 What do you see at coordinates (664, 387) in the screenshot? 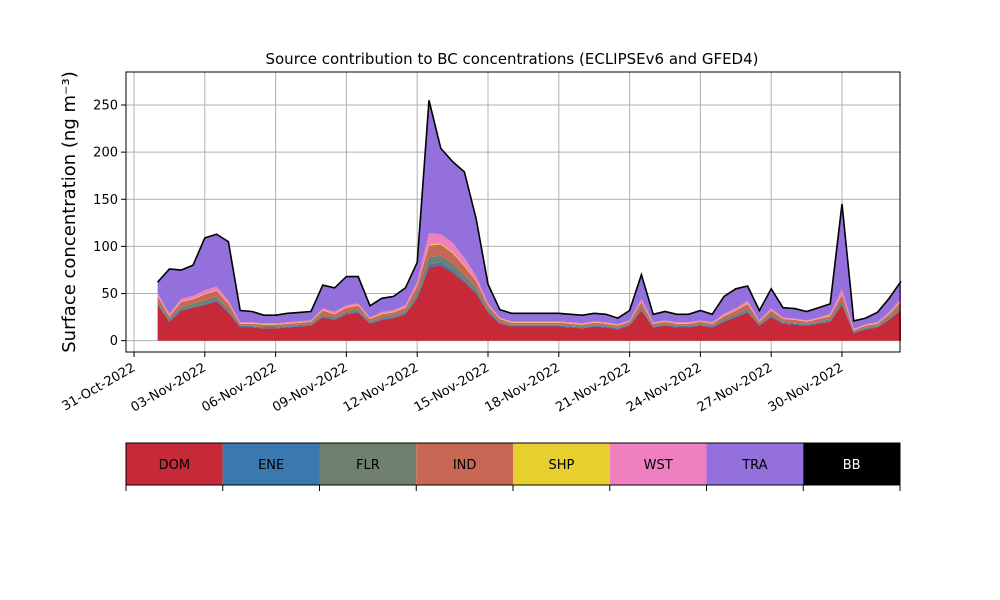
I see `x-tick-label: 24-Nov-2022` at bounding box center [664, 387].